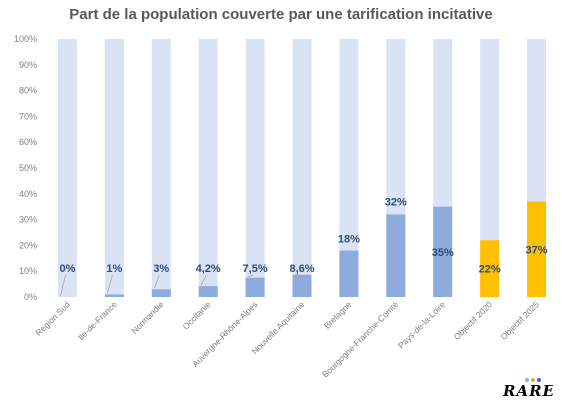 The height and width of the screenshot is (405, 562). What do you see at coordinates (161, 269) in the screenshot?
I see `data-label: 3%` at bounding box center [161, 269].